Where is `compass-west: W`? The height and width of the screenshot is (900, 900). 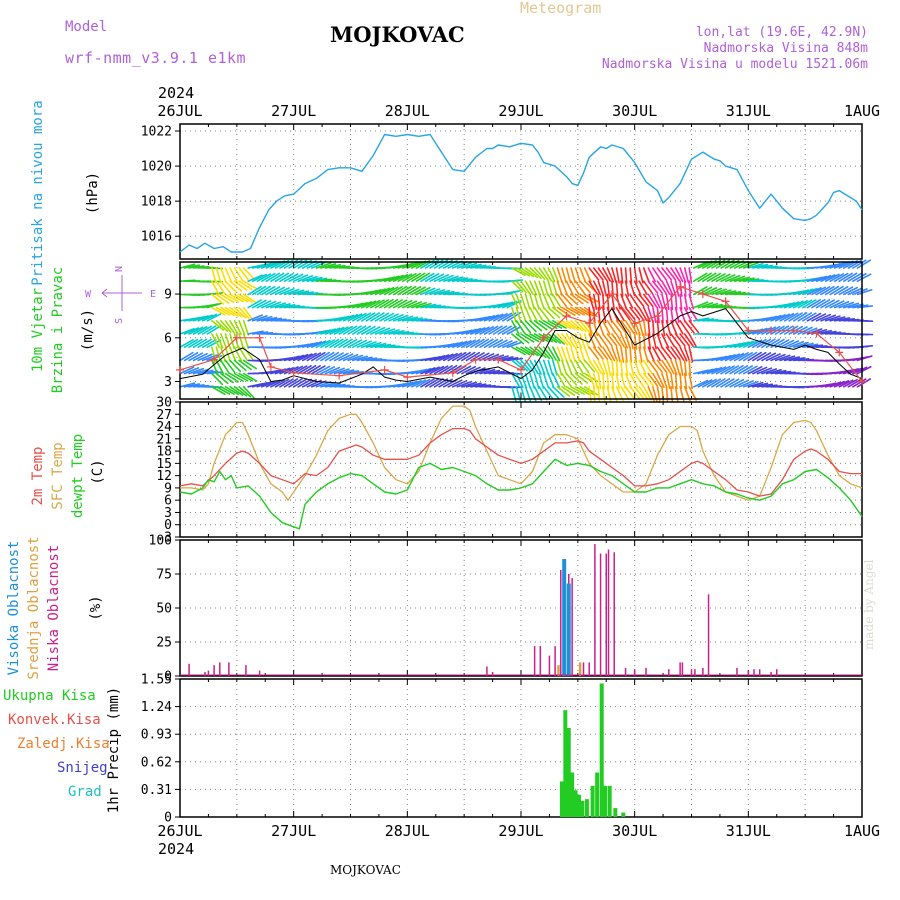 compass-west: W is located at coordinates (88, 294).